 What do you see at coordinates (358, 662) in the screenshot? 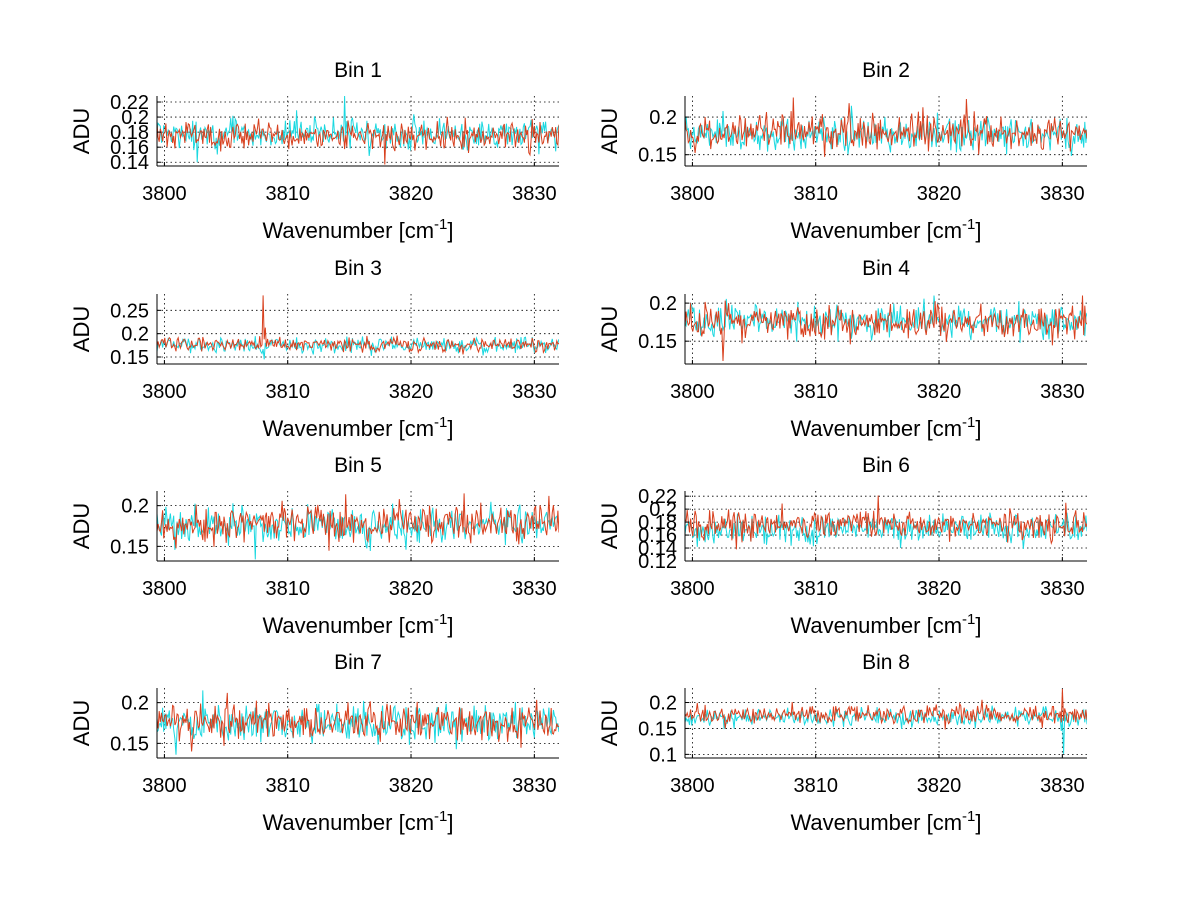
I see `chart-title: Bin 7` at bounding box center [358, 662].